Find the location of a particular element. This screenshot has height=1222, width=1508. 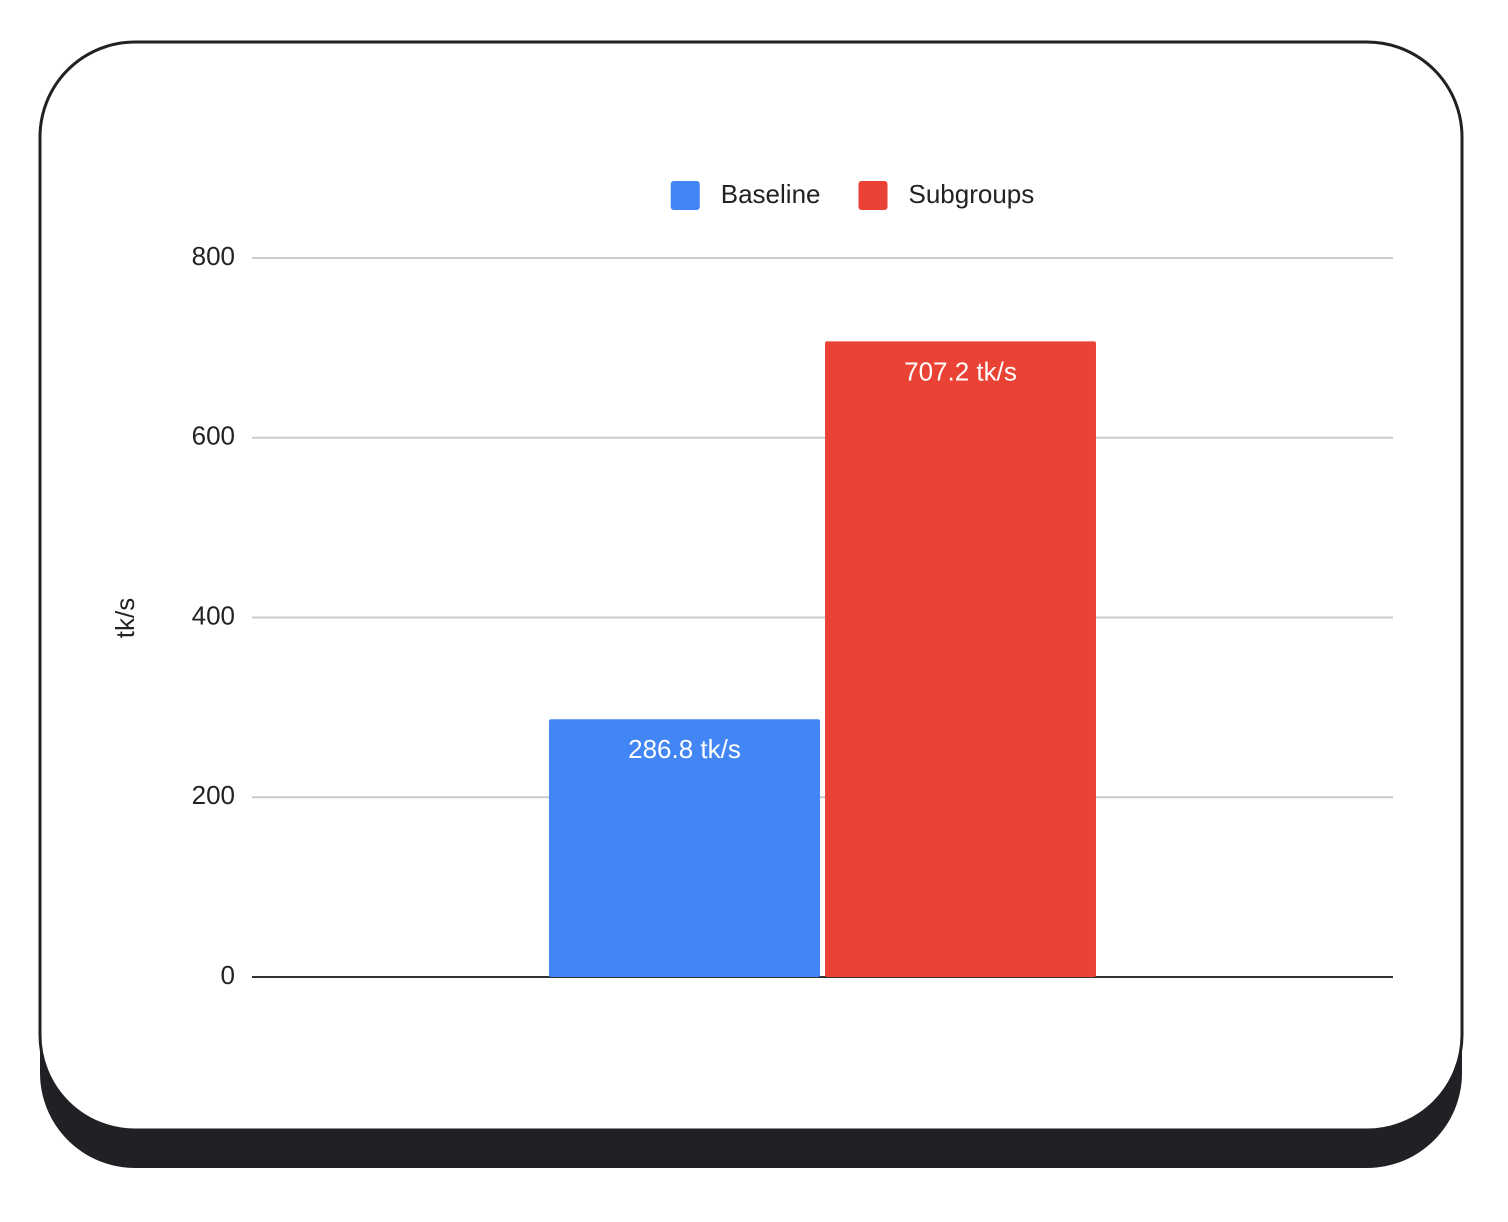

legend-label: Subgroups is located at coordinates (971, 194).